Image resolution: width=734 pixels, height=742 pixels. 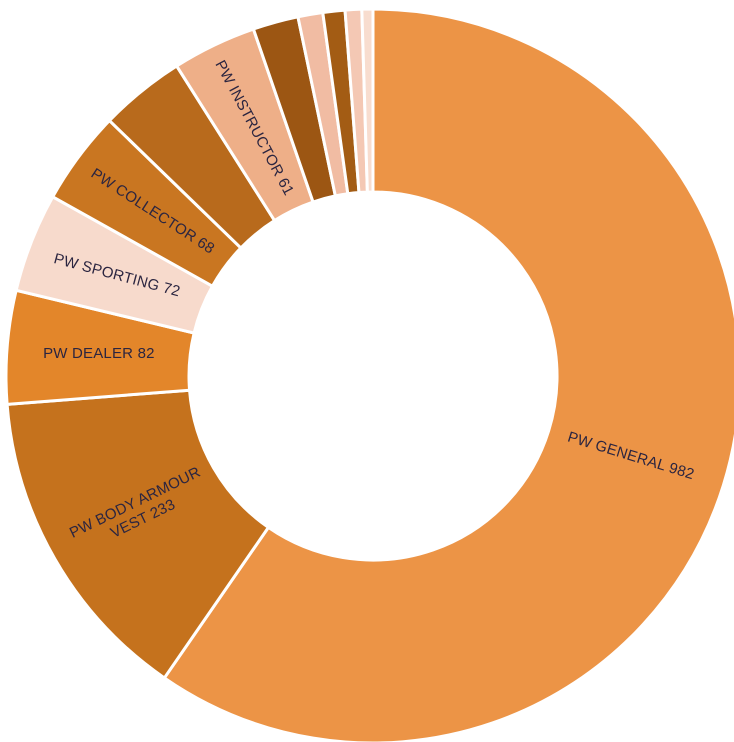 What do you see at coordinates (99, 353) in the screenshot?
I see `slice-label: PW DEALER 82` at bounding box center [99, 353].